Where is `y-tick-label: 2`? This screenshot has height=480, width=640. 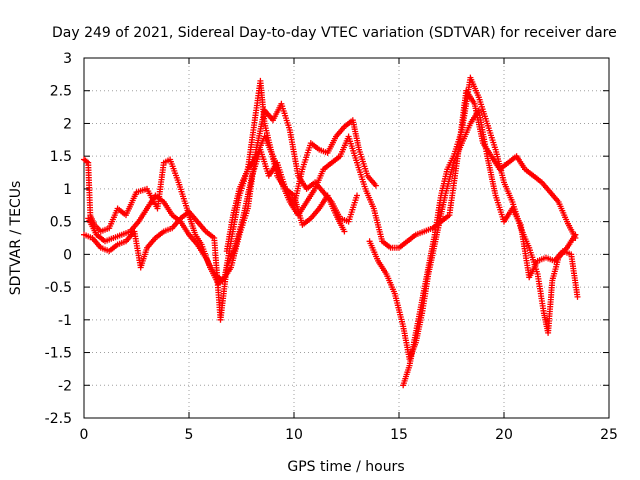
y-tick-label: 2 is located at coordinates (67, 124).